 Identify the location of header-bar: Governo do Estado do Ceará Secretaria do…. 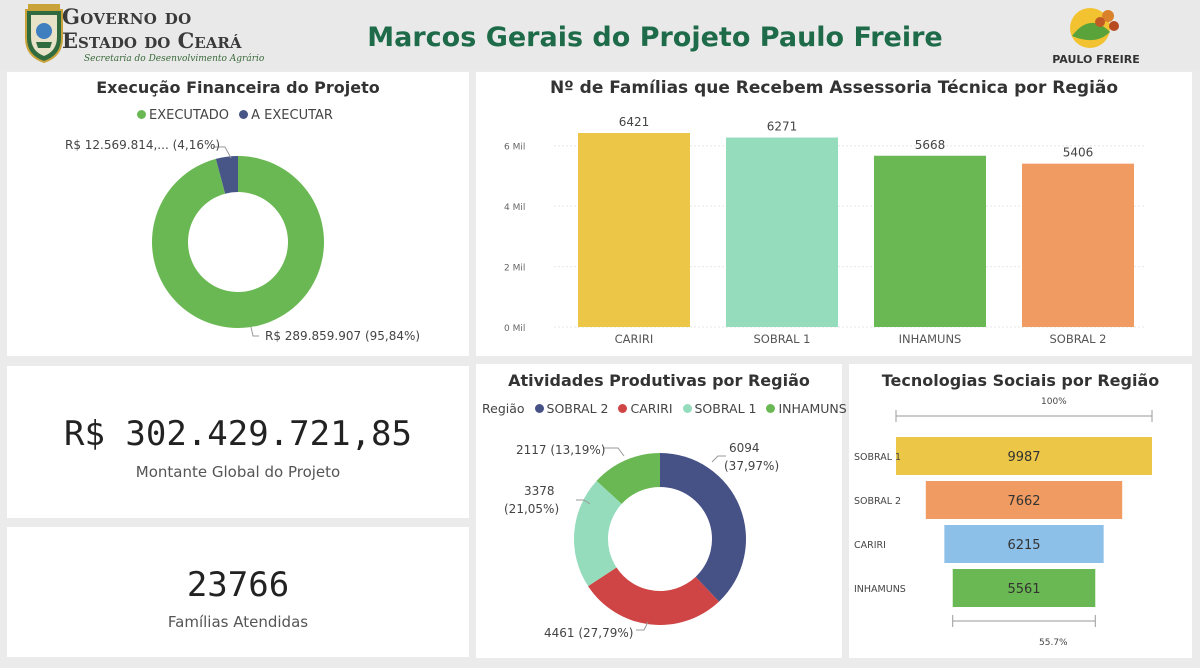
(600, 35).